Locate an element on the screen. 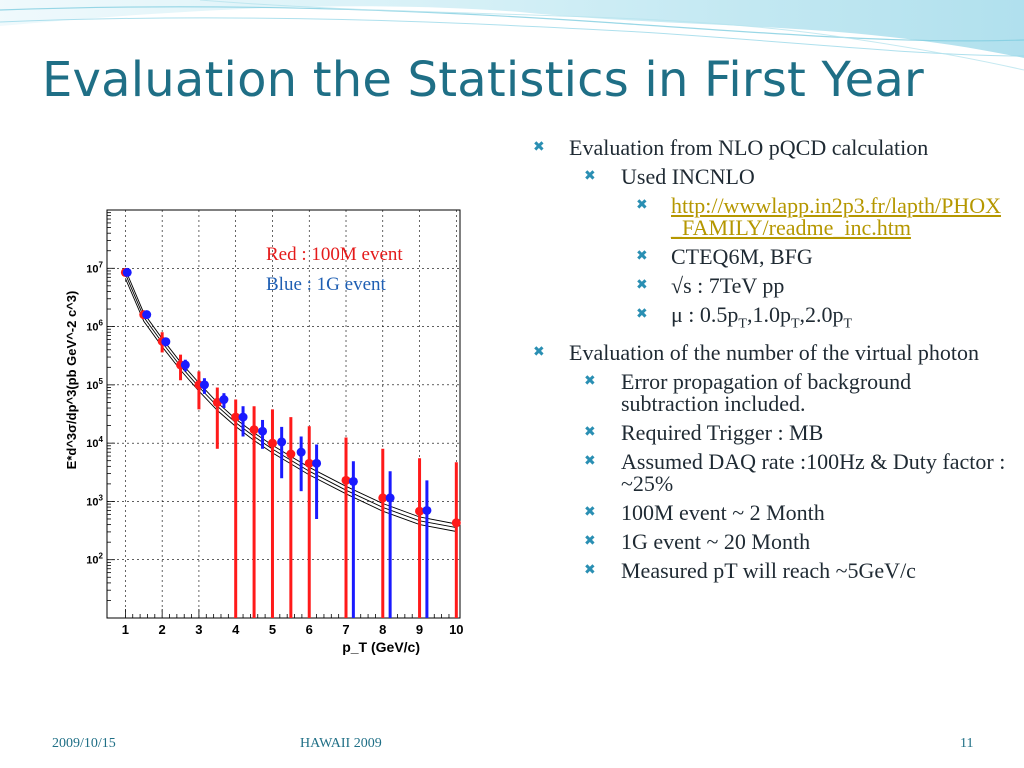  y-axis-label: E*d^3σ/dp^3(pb GeV^-2 c^3) is located at coordinates (71, 380).